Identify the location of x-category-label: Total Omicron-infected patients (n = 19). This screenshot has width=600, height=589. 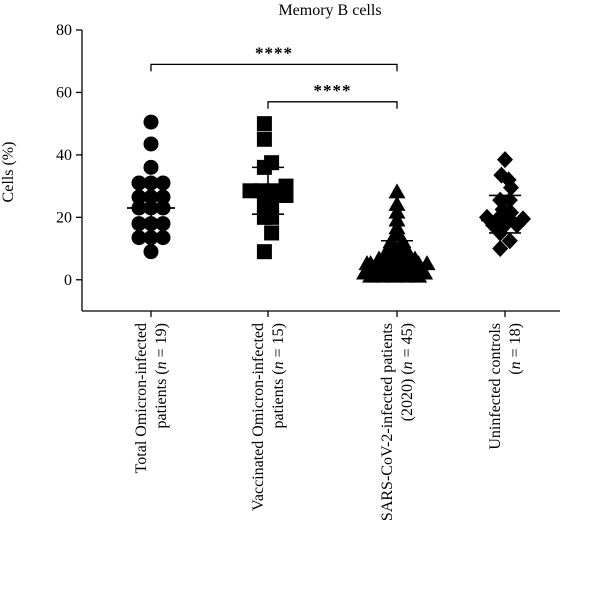
(151, 398).